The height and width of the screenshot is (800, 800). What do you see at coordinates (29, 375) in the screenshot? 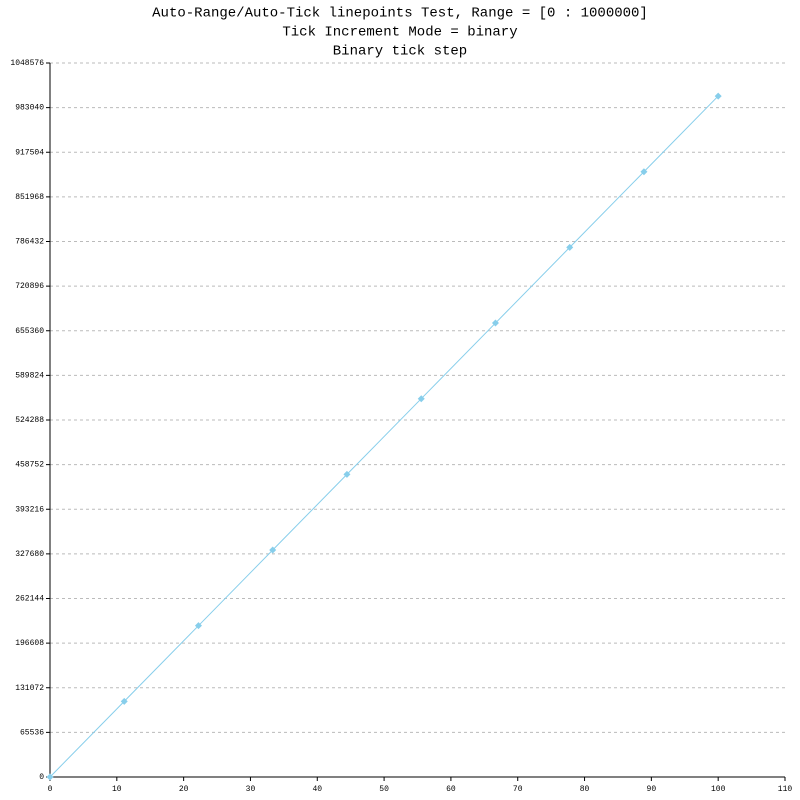
I see `y-tick-label: 589824` at bounding box center [29, 375].